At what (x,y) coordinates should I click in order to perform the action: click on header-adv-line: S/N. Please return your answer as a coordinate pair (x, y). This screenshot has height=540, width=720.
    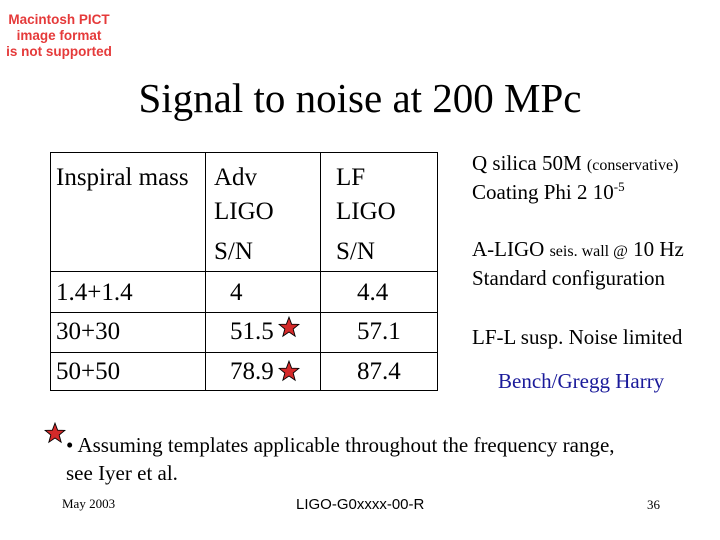
    Looking at the image, I should click on (233, 251).